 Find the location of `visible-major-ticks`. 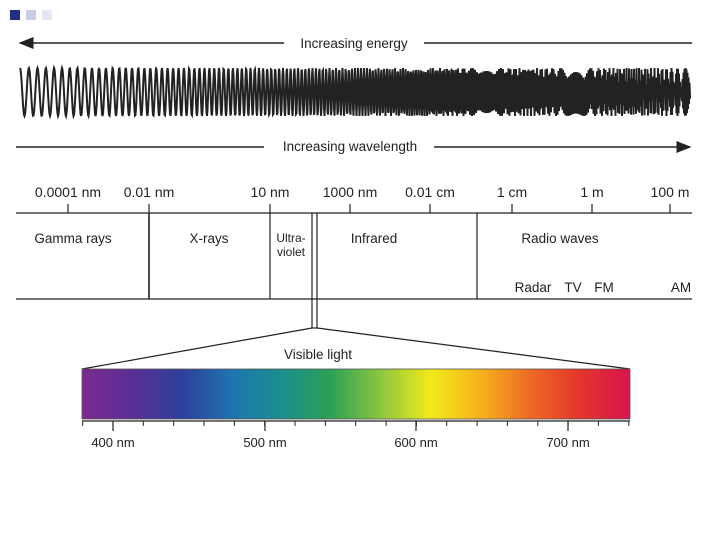

visible-major-ticks is located at coordinates (340, 426).